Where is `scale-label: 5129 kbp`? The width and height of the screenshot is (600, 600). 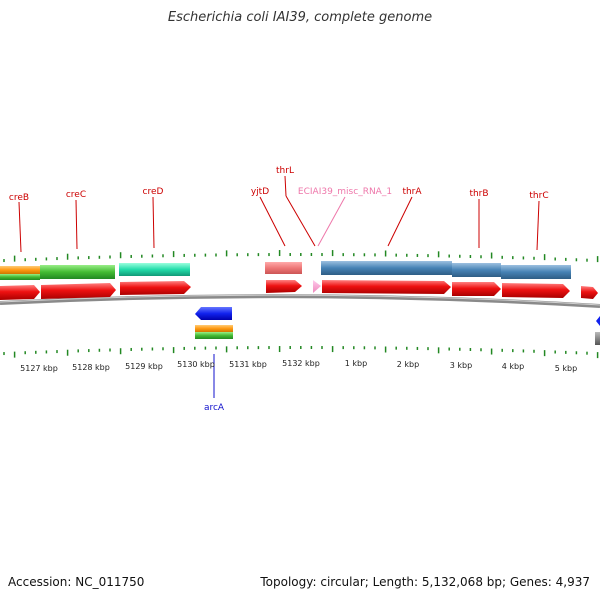 scale-label: 5129 kbp is located at coordinates (144, 366).